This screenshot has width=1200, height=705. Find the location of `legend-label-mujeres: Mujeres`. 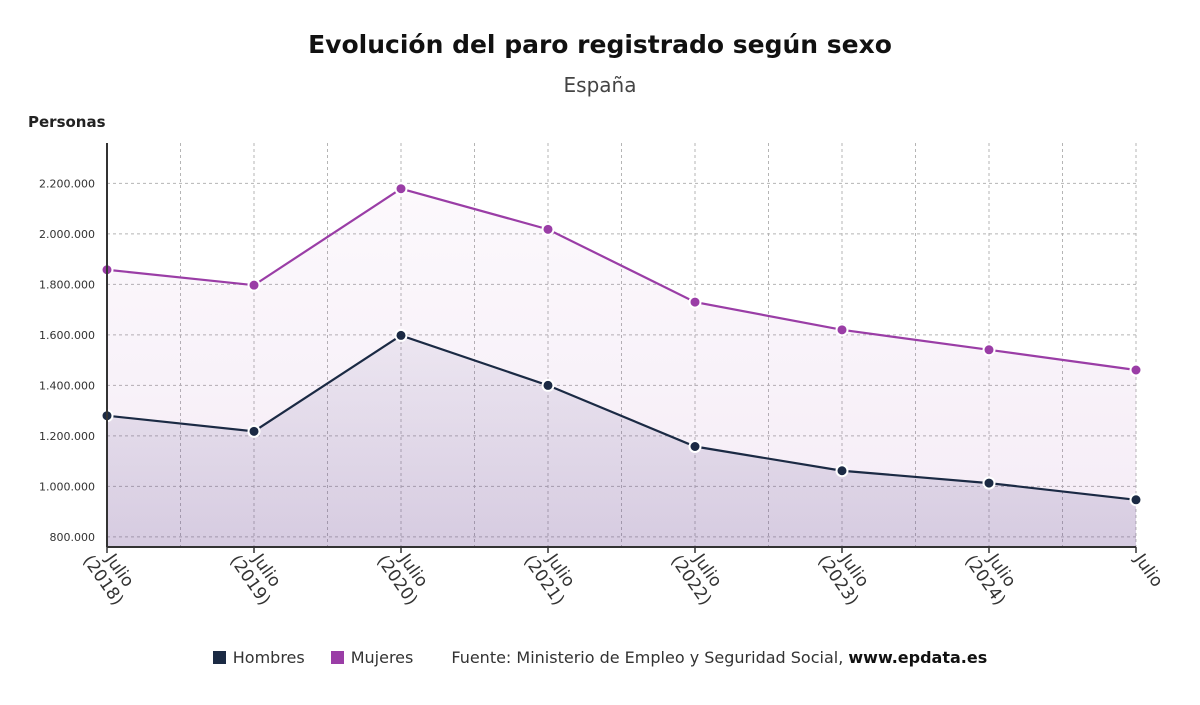

legend-label-mujeres: Mujeres is located at coordinates (382, 657).